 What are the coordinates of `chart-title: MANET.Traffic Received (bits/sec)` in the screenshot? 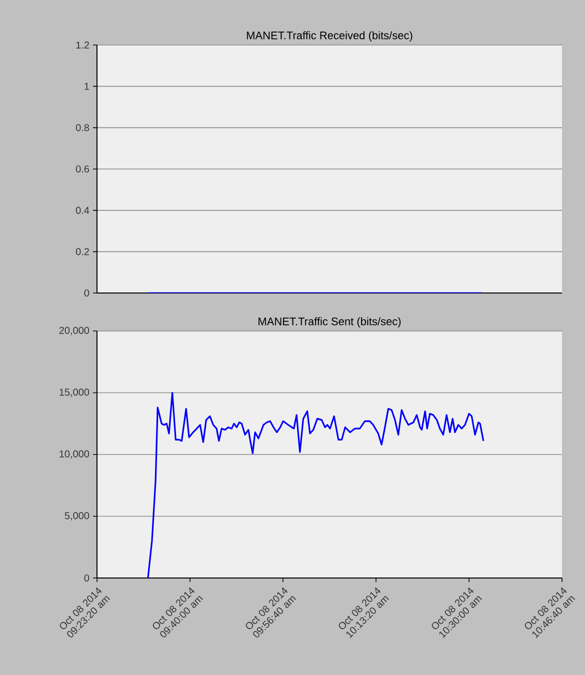 It's located at (329, 36).